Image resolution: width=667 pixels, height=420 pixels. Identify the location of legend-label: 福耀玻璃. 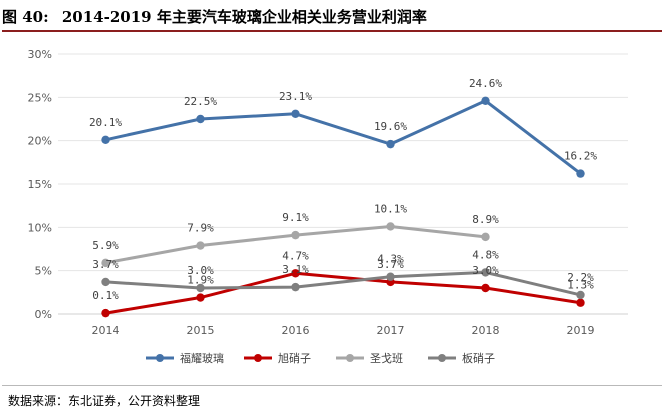
(202, 358).